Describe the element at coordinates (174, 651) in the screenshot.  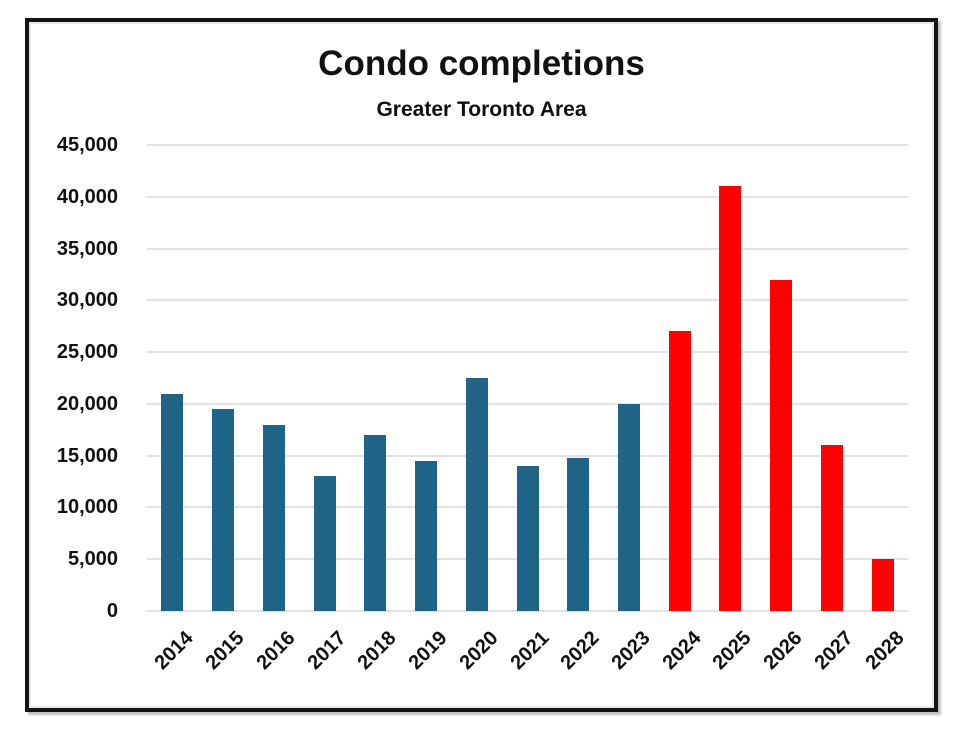
I see `x-axis-tick-label: 2014` at that location.